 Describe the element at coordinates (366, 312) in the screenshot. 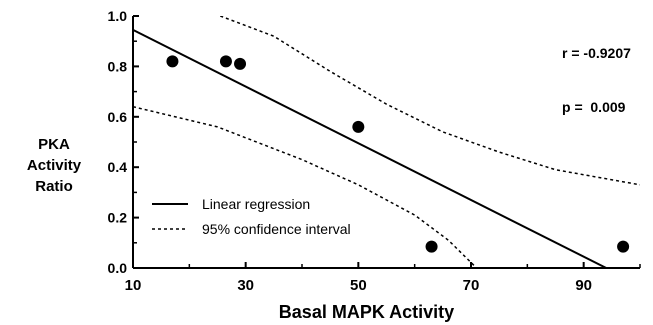

I see `x-axis-title: Basal MAPK Activity` at that location.